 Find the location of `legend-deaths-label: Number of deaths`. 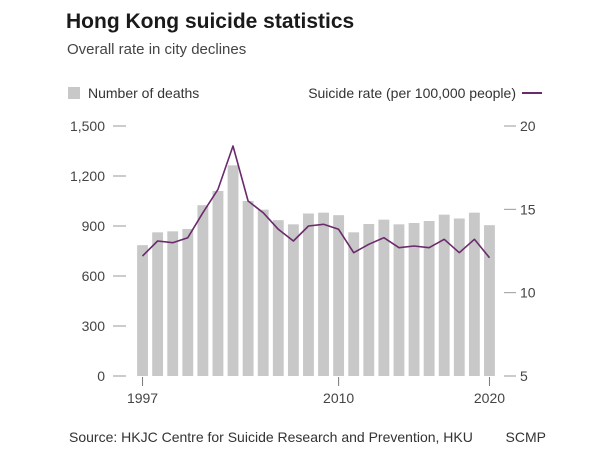

legend-deaths-label: Number of deaths is located at coordinates (144, 93).